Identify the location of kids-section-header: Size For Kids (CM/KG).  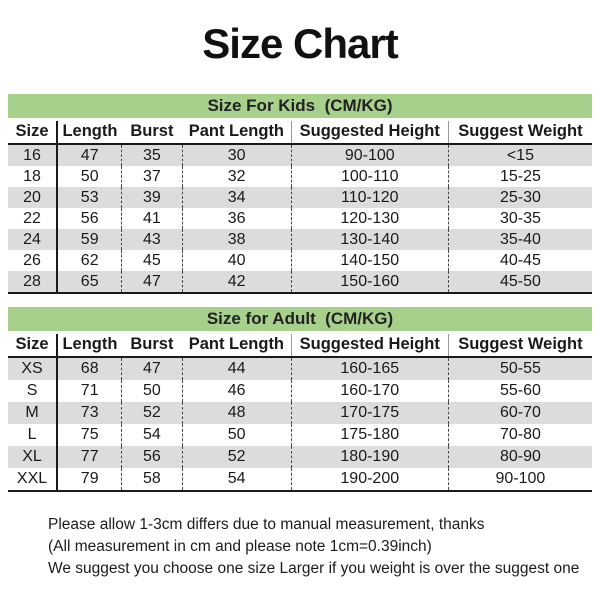
(300, 106).